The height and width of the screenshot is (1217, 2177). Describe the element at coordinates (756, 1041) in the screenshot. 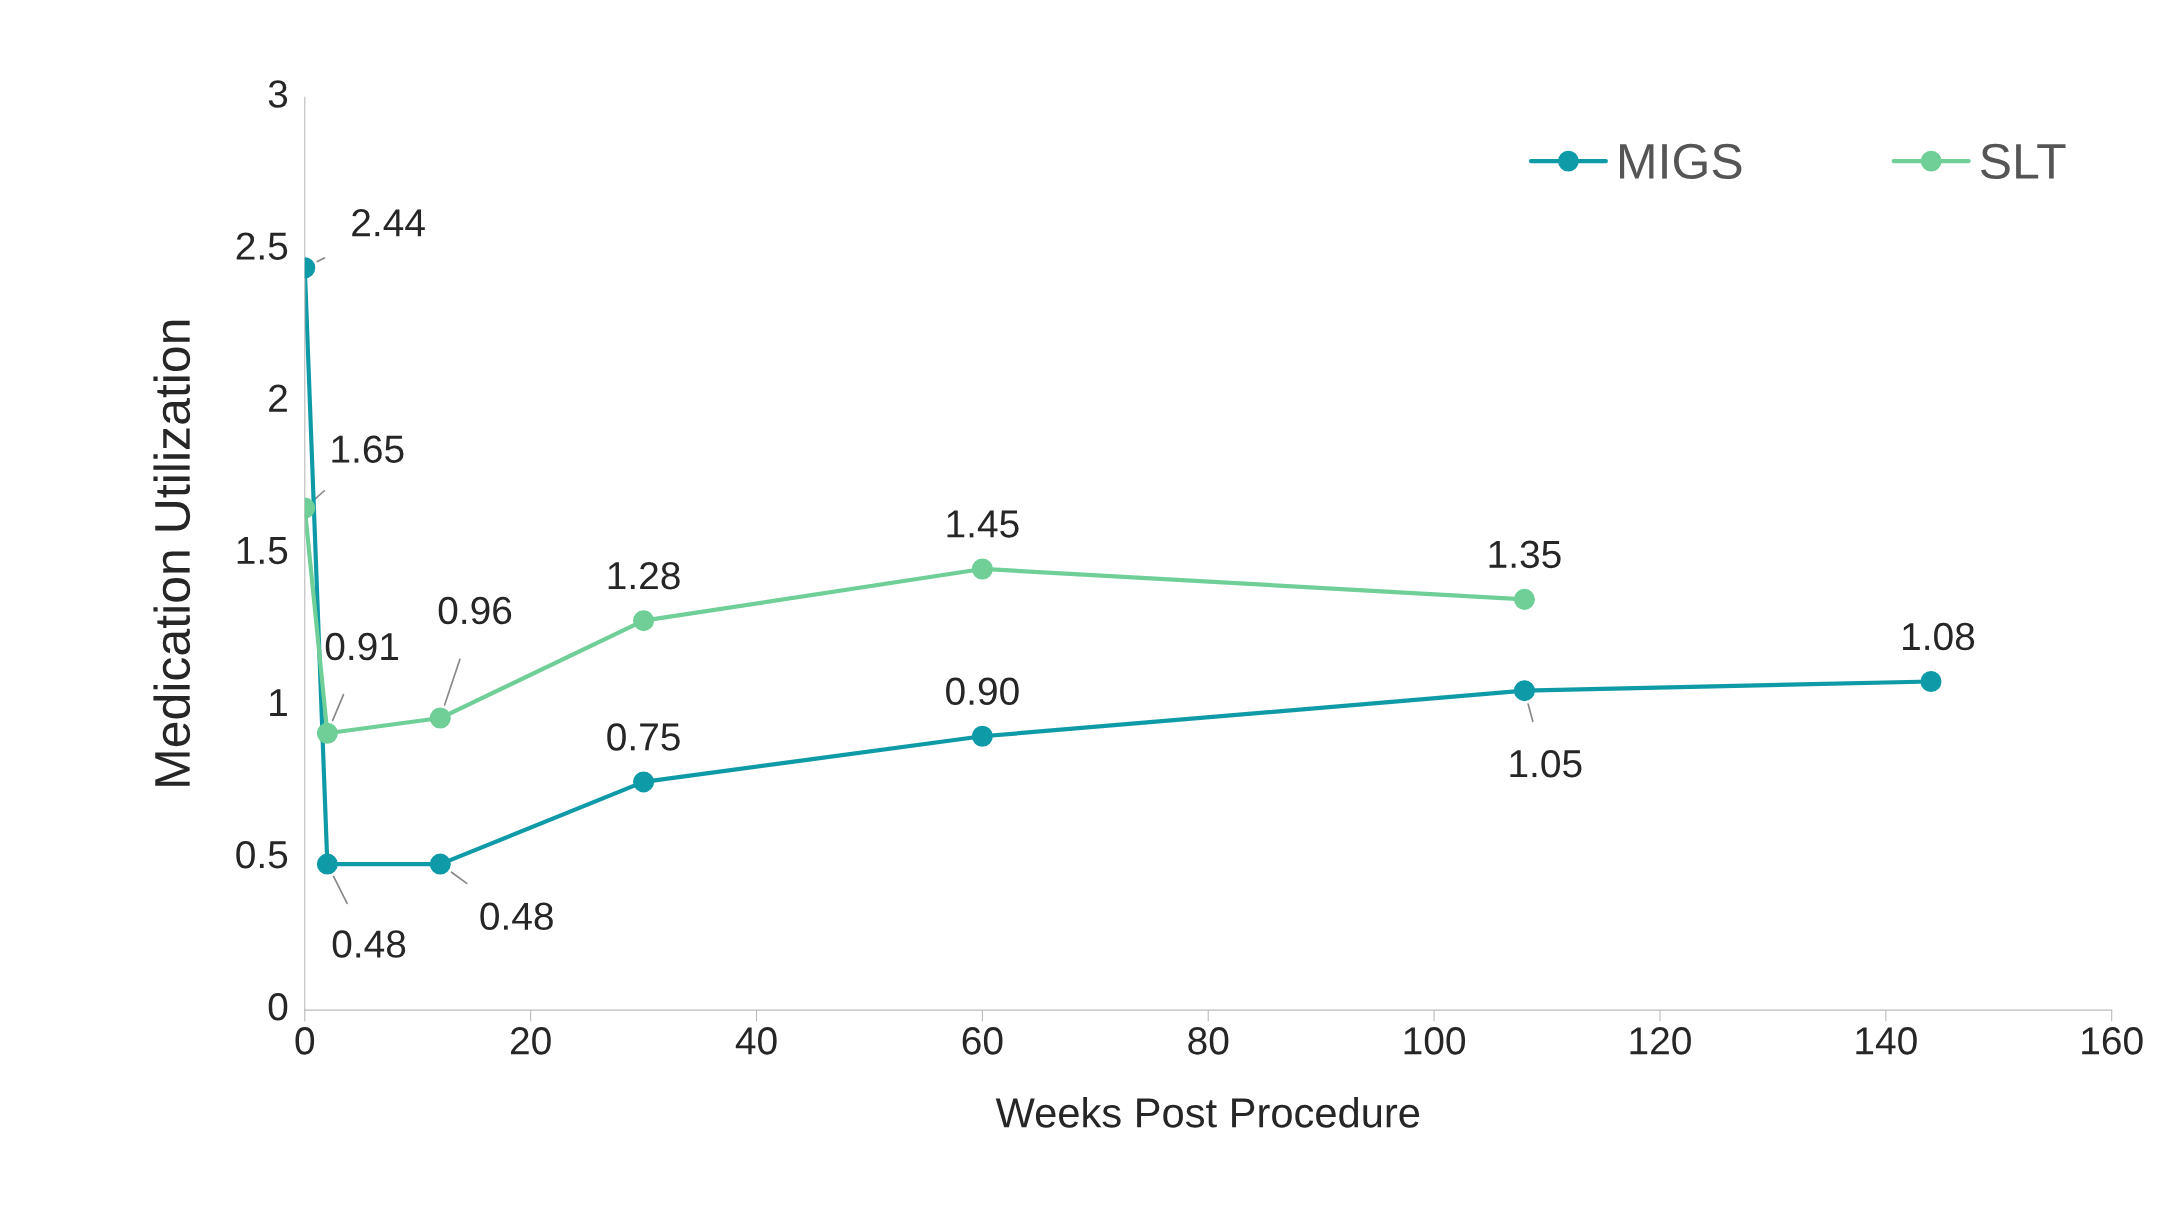

I see `x-tick-label: 40` at that location.